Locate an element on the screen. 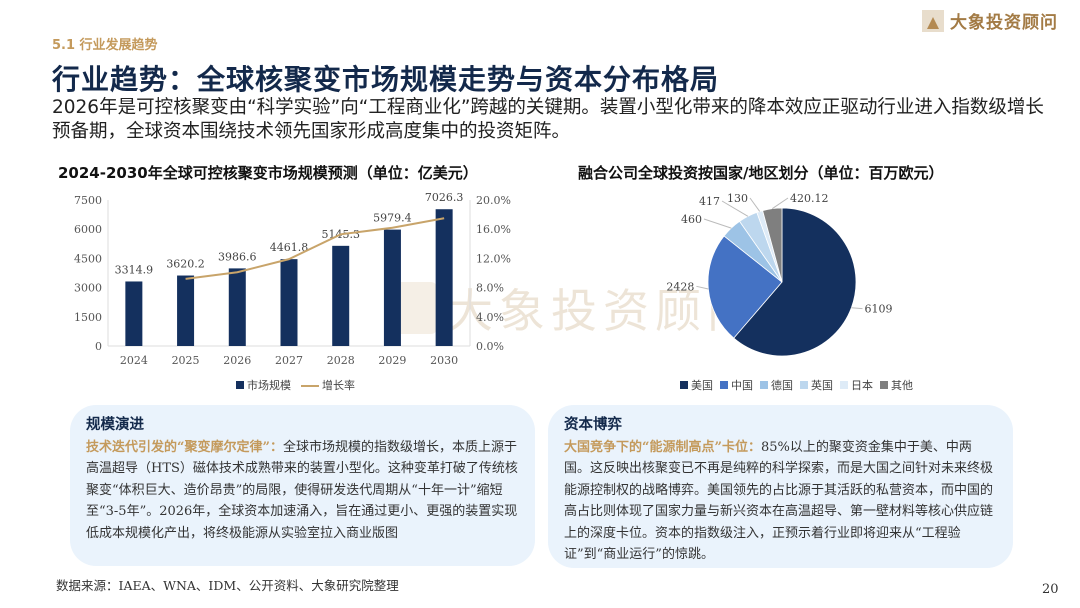  y-tick-label-left: 0 is located at coordinates (98, 346).